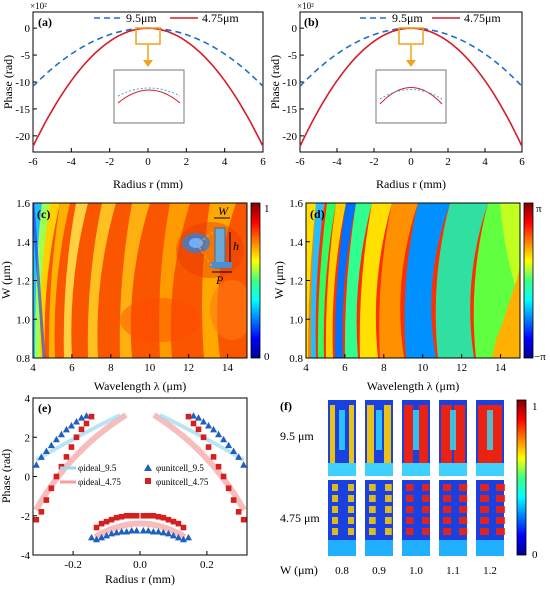 Image resolution: width=550 pixels, height=590 pixels. I want to click on panel-c-x-ticks: 4 6 8 10 12 14, so click(132, 364).